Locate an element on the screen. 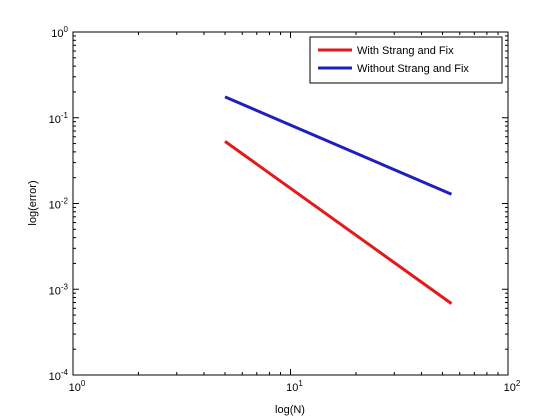 This screenshot has width=560, height=420. y-tick-label: 10⁰ is located at coordinates (59, 32).